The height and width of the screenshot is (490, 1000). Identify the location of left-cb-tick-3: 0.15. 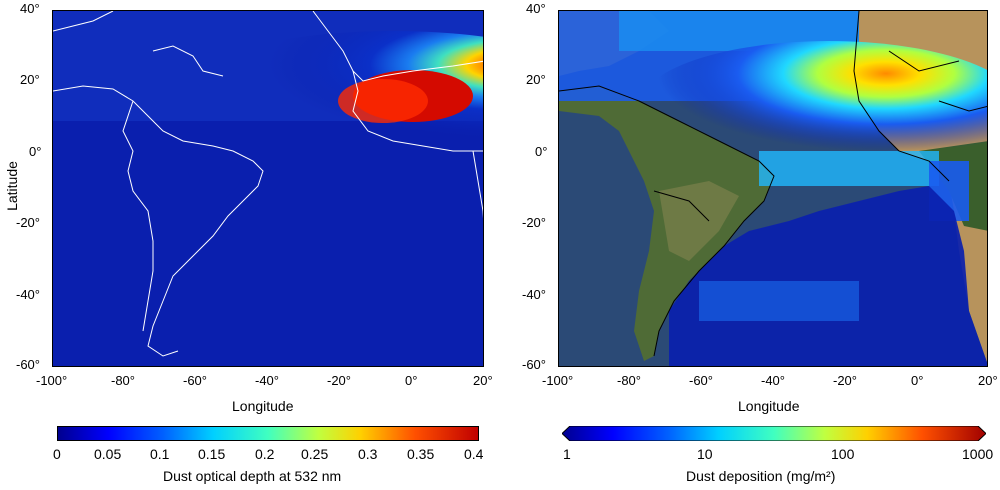
(212, 454).